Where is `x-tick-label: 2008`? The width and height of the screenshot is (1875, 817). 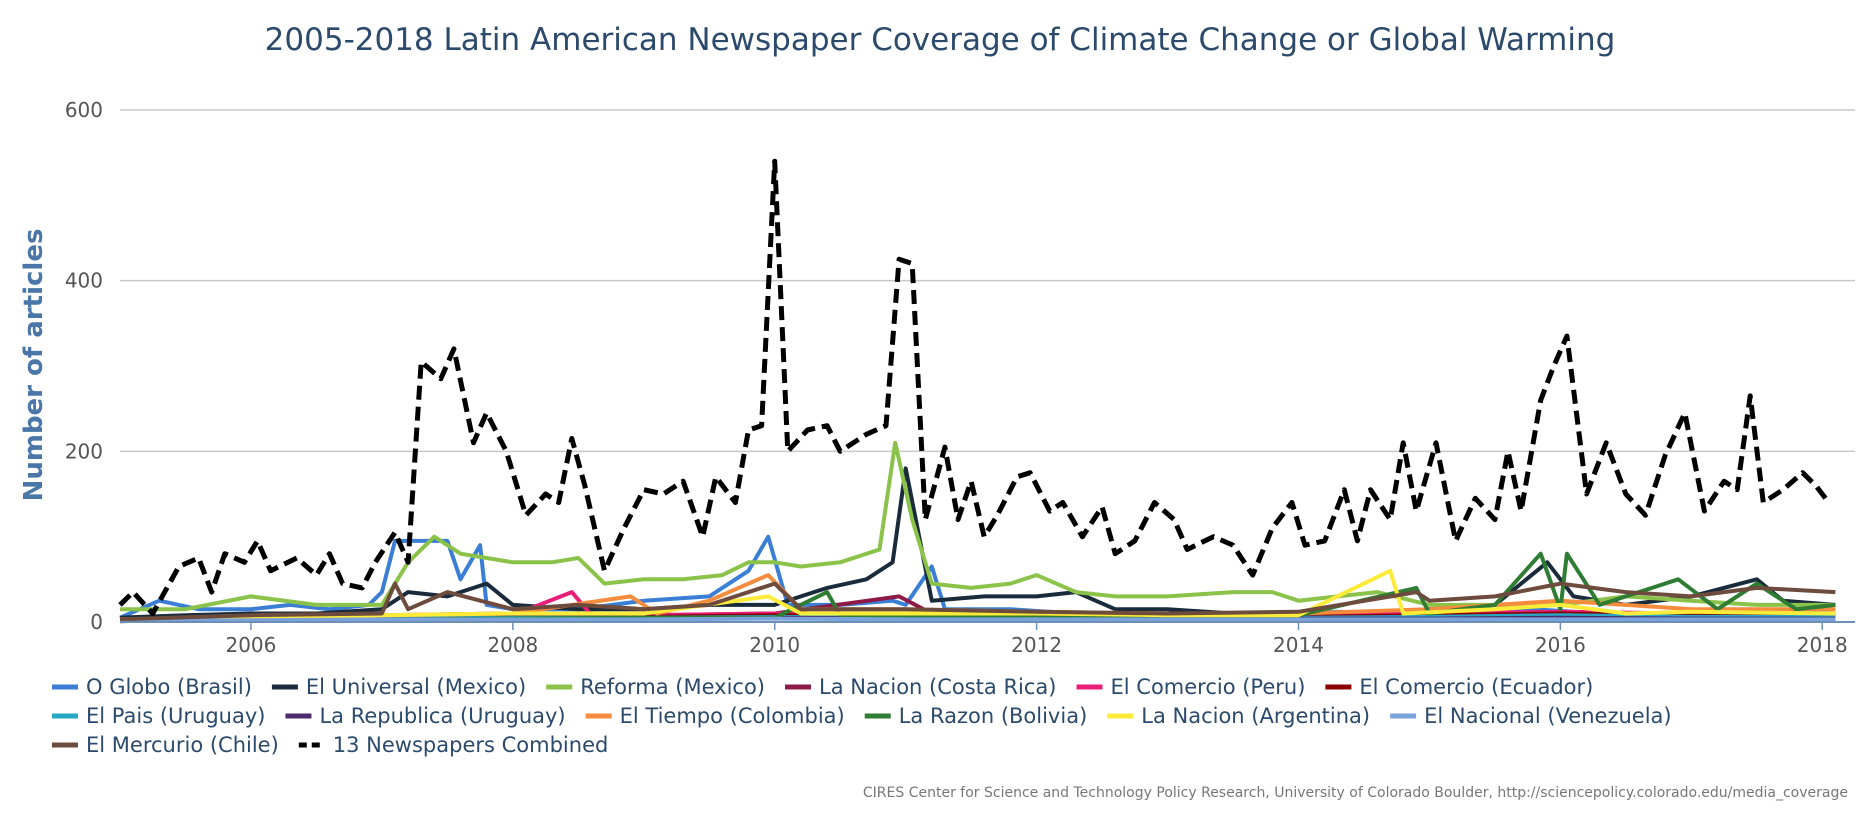 x-tick-label: 2008 is located at coordinates (512, 645).